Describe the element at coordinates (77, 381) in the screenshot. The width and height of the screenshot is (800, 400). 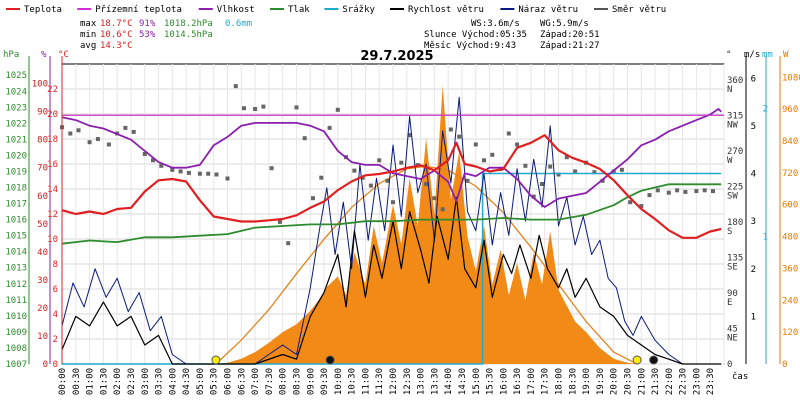
I see `x-tick-label: 00:30` at that location.